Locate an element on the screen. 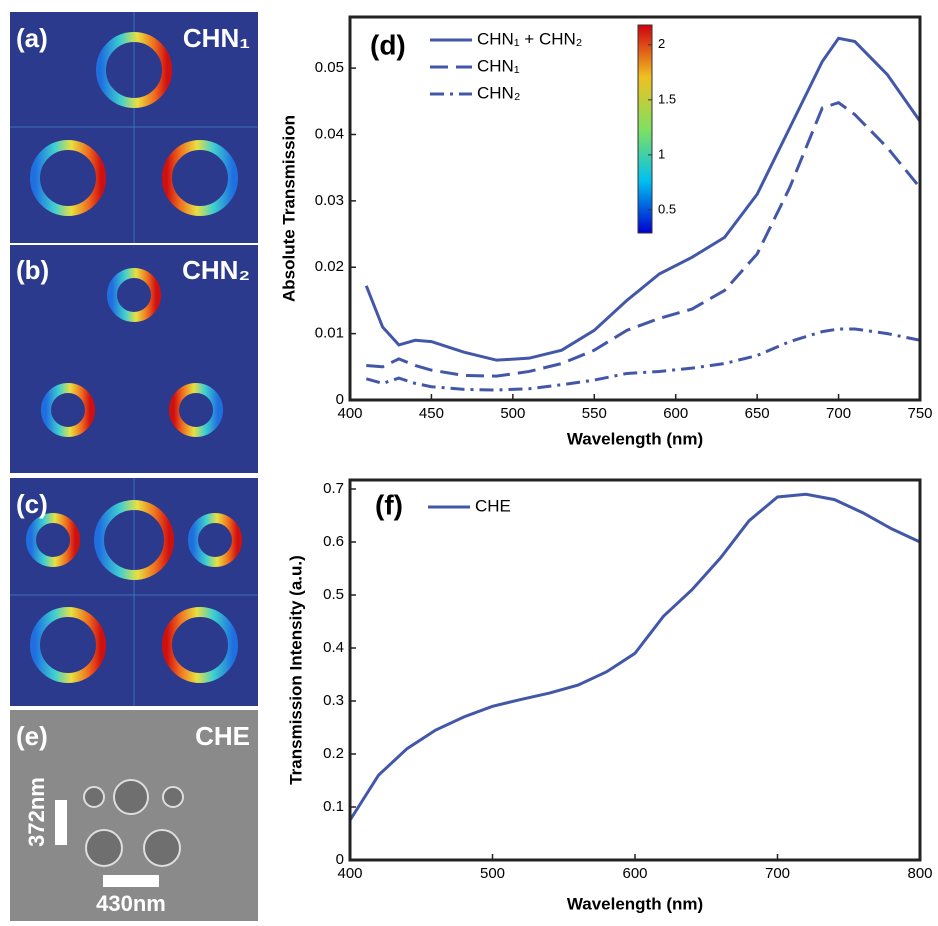 The width and height of the screenshot is (938, 926). y-tick-label: 0.1 is located at coordinates (333, 806).